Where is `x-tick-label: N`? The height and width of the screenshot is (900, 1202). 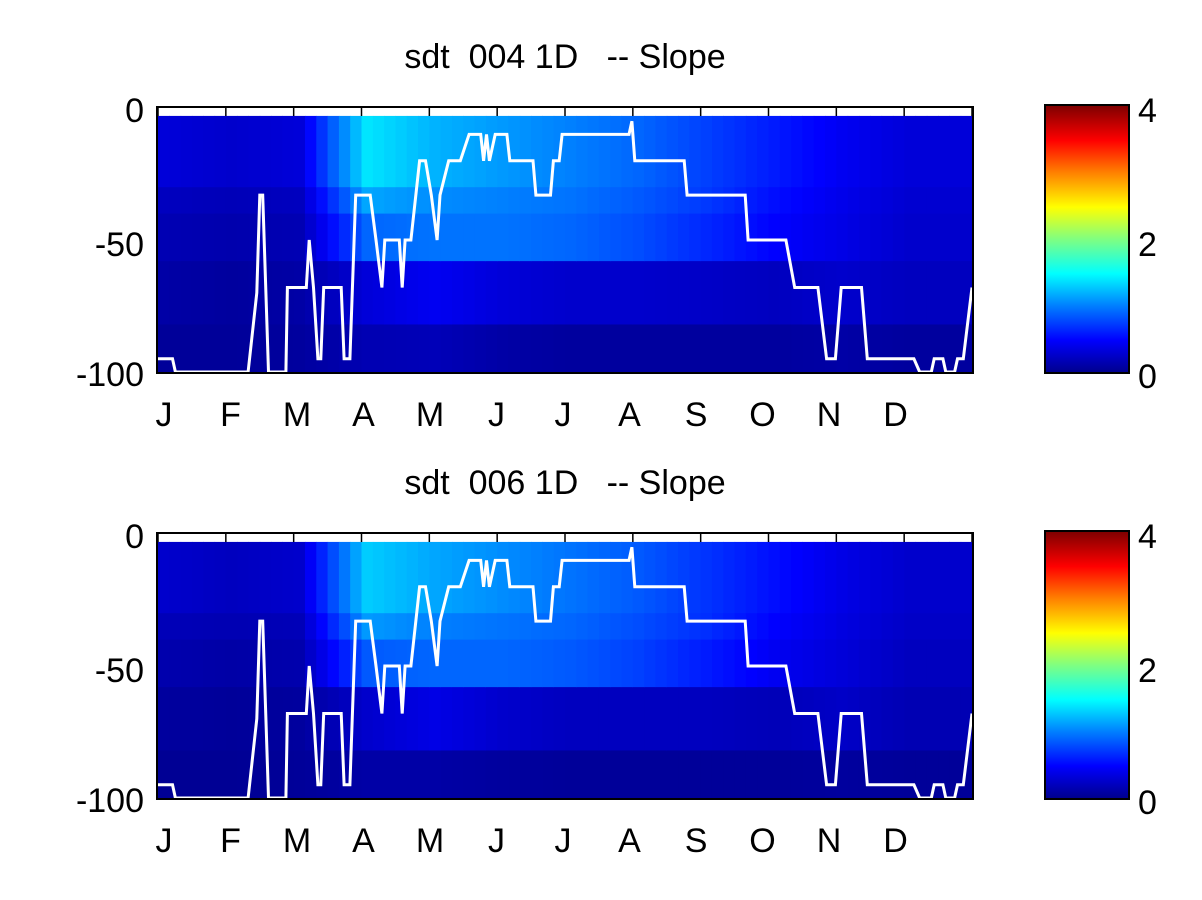
x-tick-label: N is located at coordinates (829, 841).